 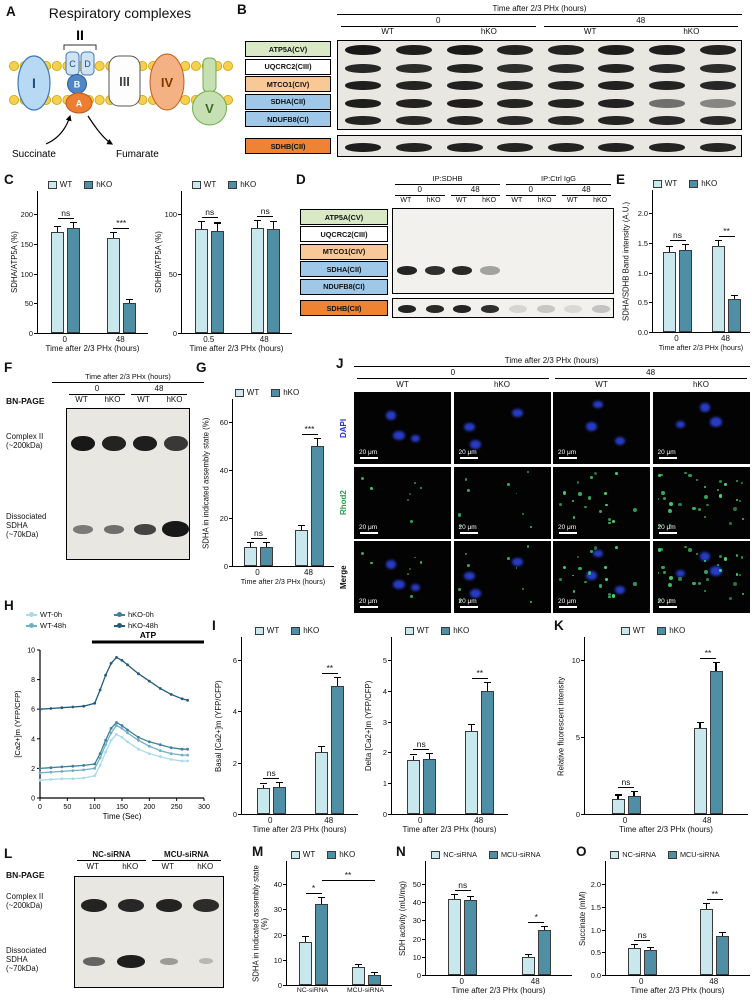 I want to click on y-axis-label: SDHA in indicated assembly state (%), so click(x=206, y=483).